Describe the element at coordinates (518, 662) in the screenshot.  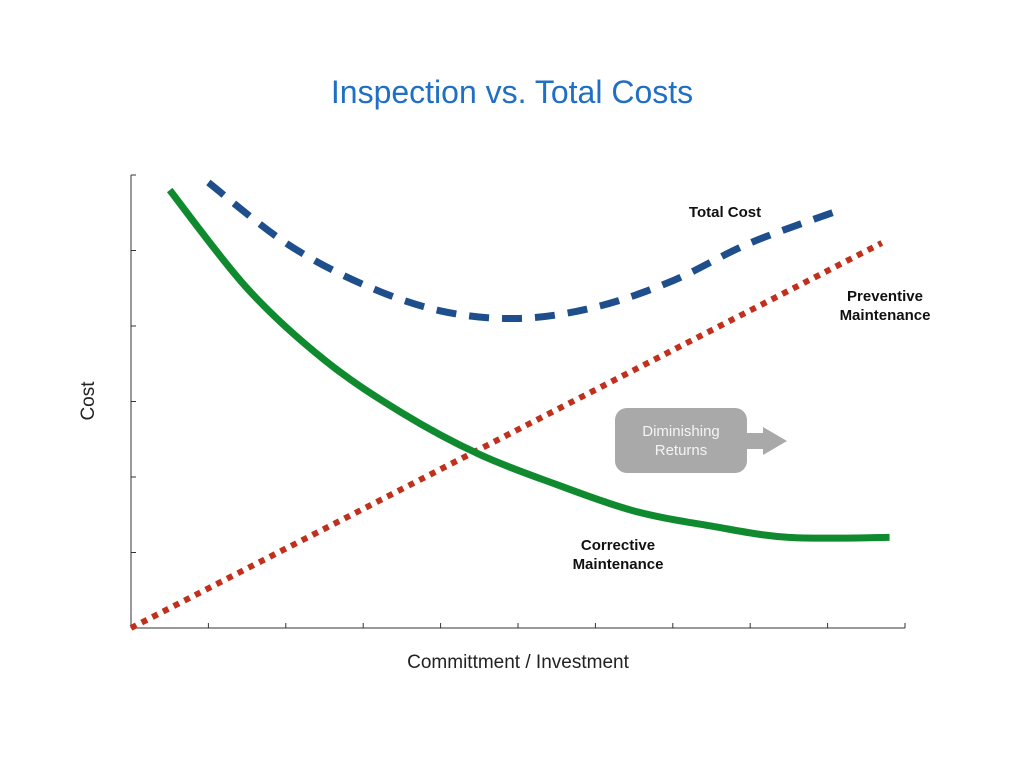
I see `x-axis-label: Committment / Investment` at that location.